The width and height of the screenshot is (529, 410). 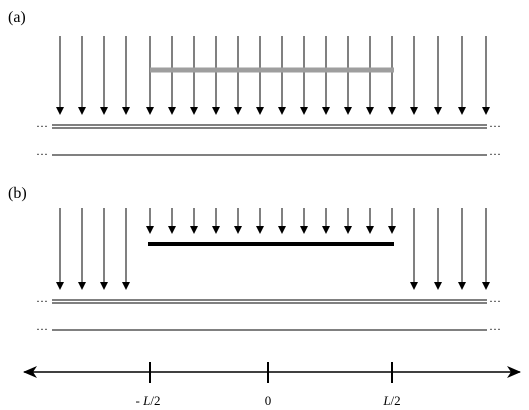 What do you see at coordinates (268, 400) in the screenshot?
I see `tick-label-zero: 0` at bounding box center [268, 400].